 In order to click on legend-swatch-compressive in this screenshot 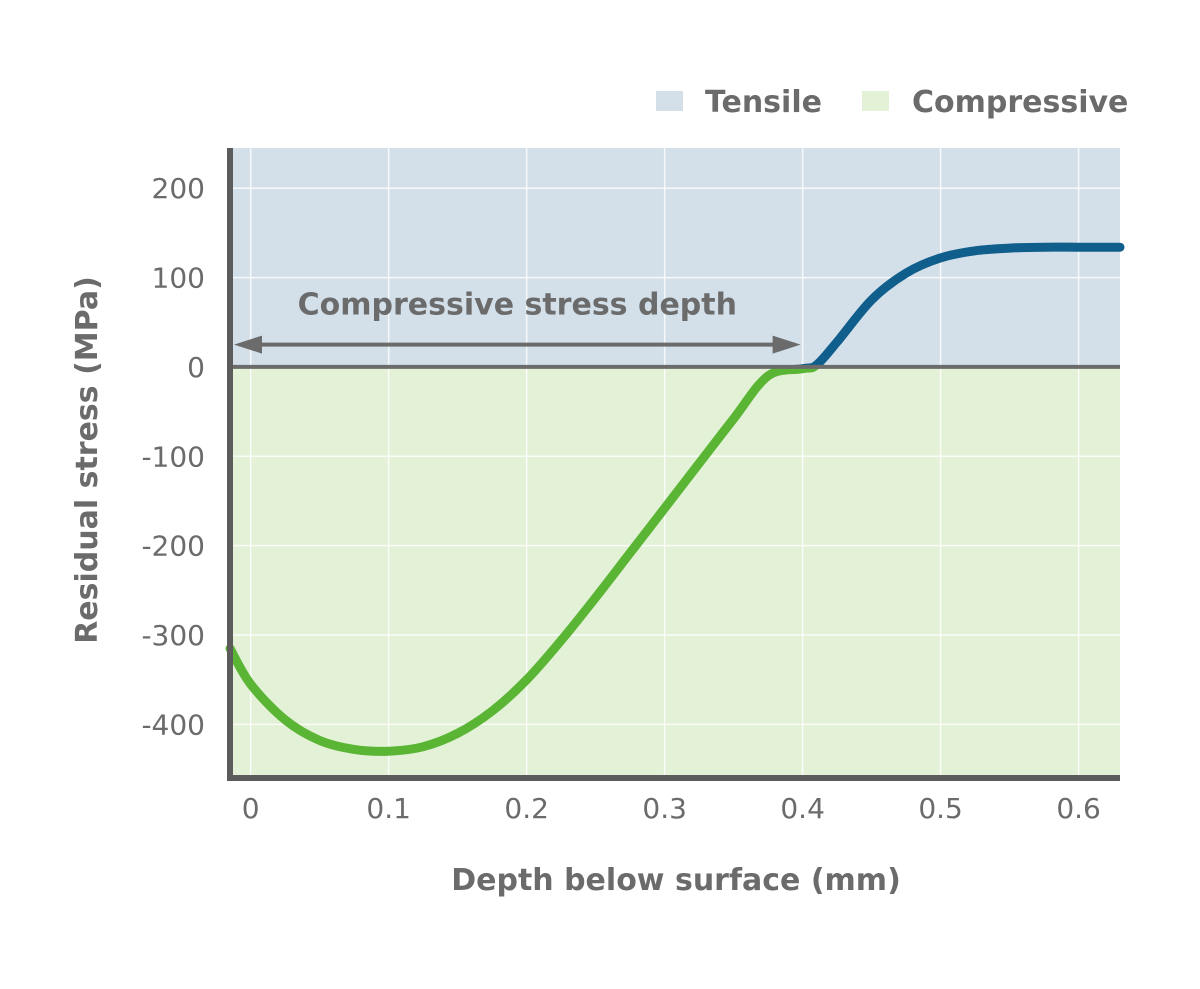, I will do `click(875, 101)`.